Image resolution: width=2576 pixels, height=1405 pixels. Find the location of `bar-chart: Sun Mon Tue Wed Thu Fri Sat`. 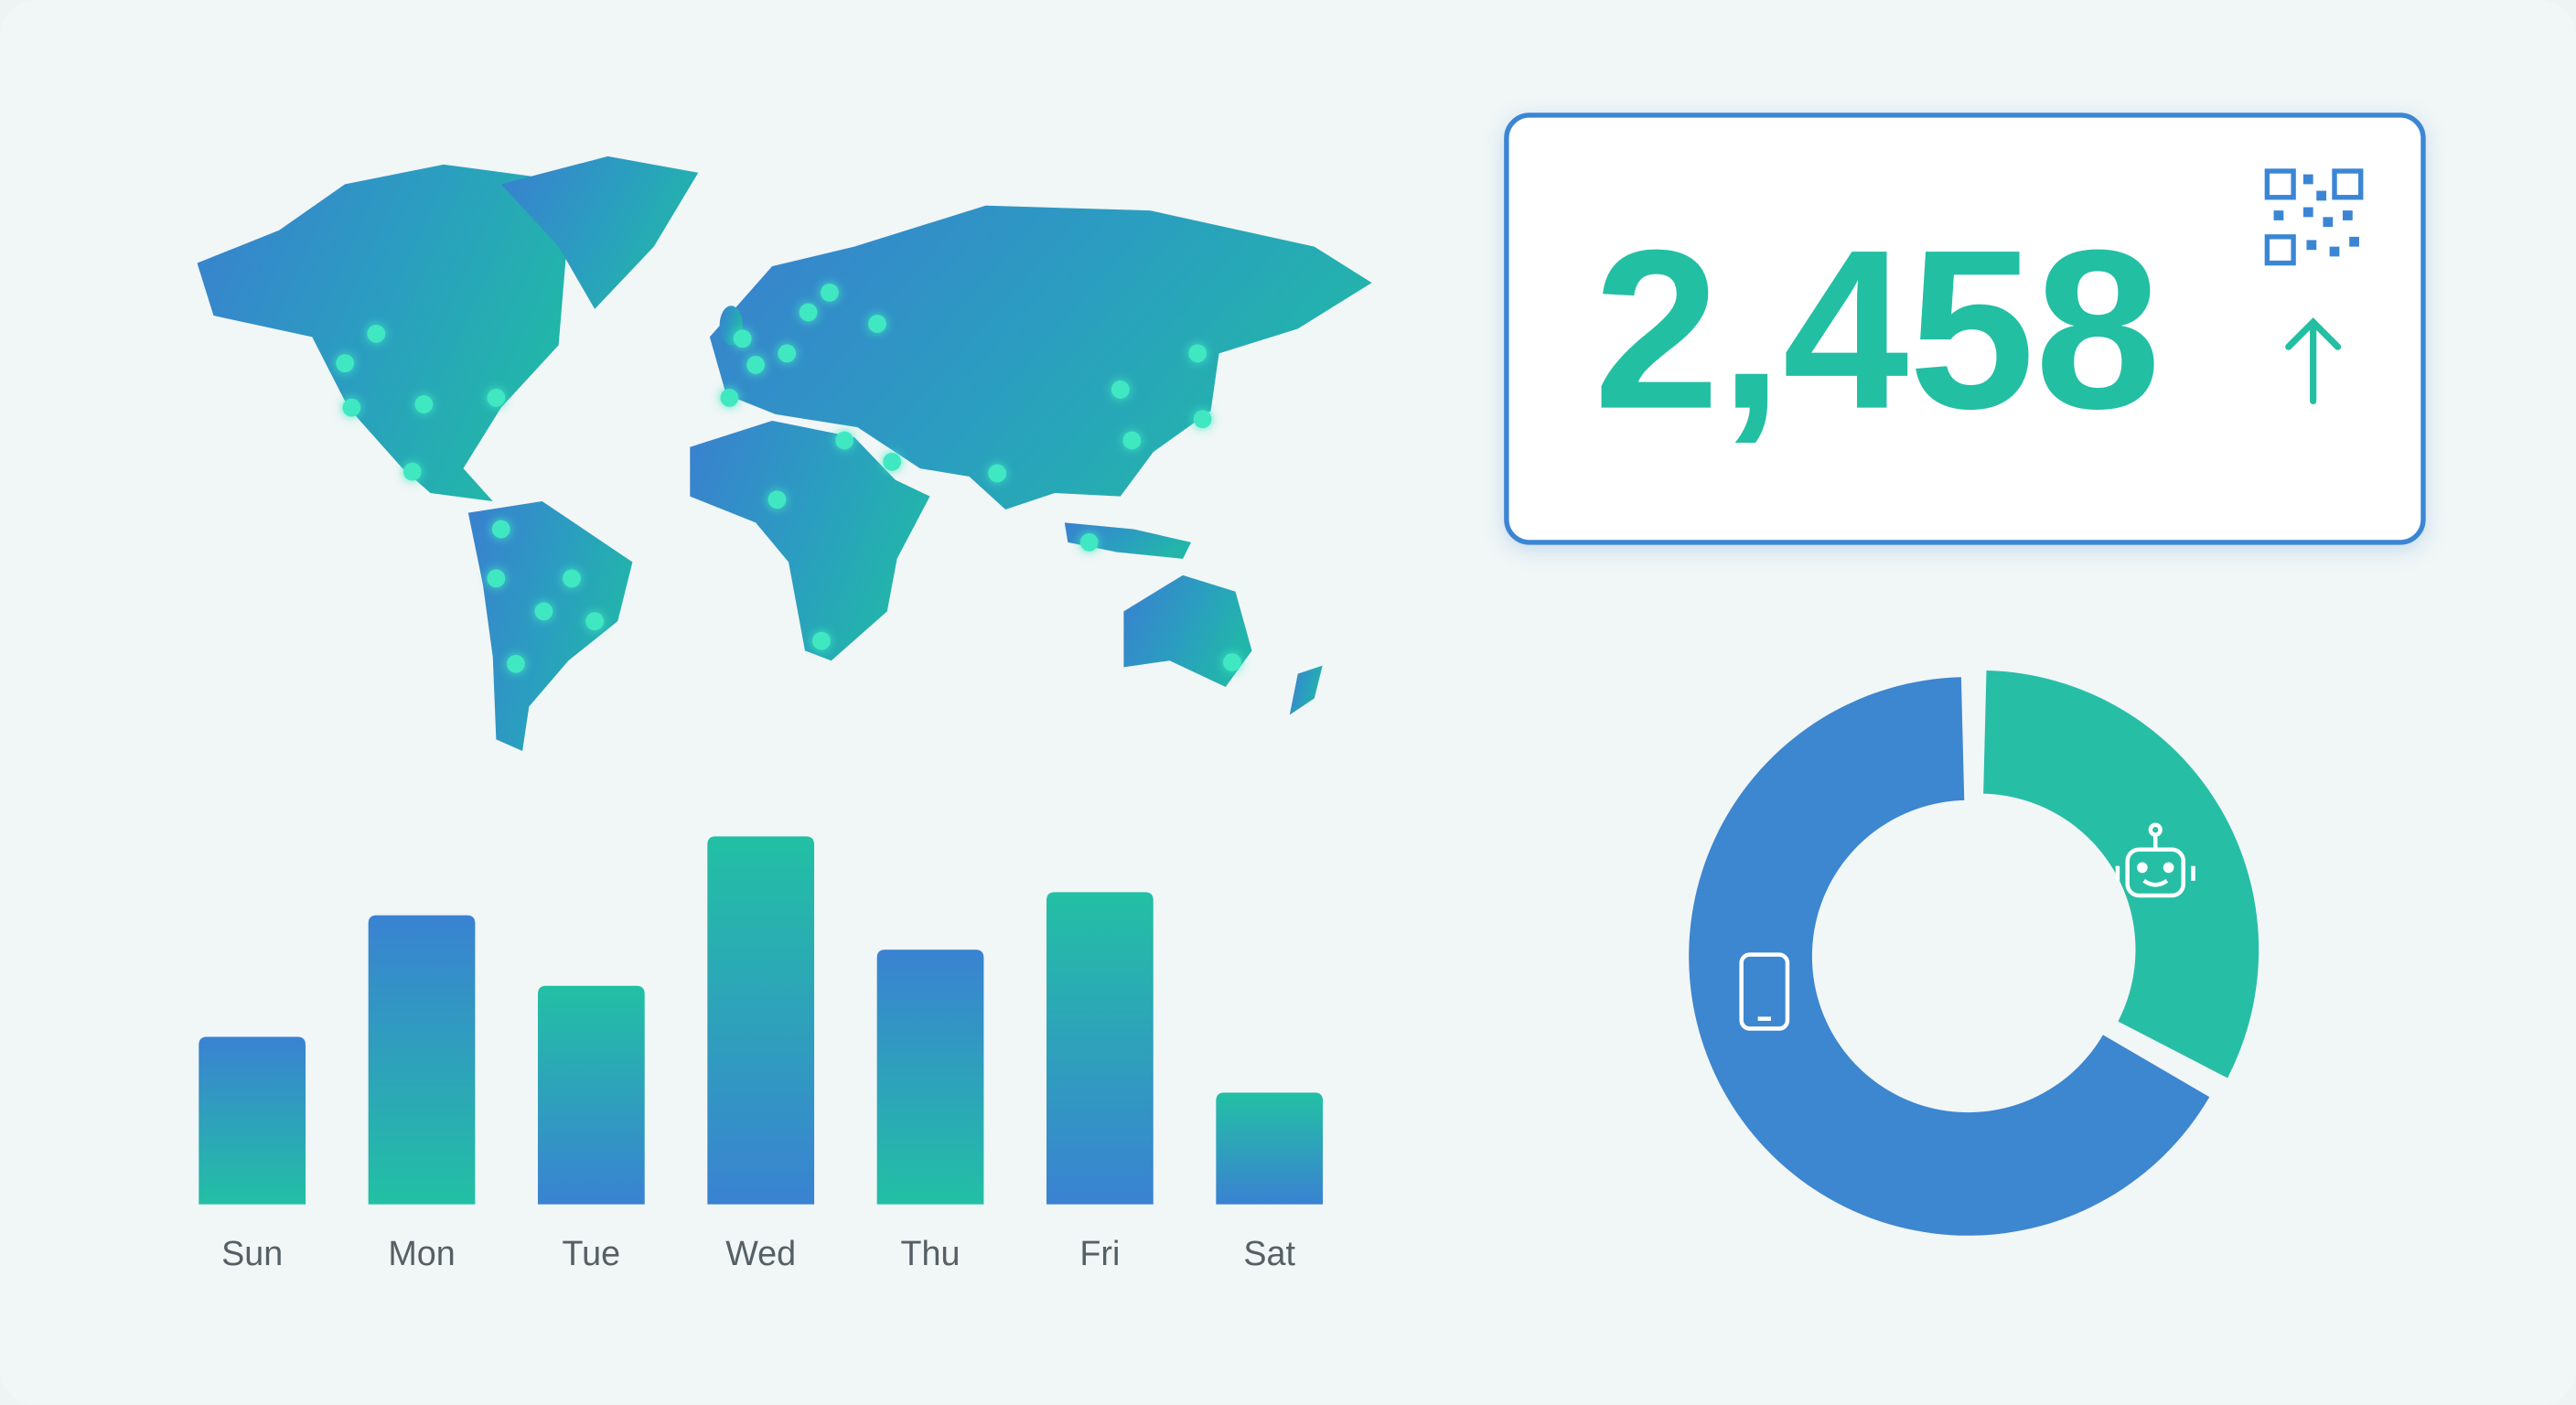

bar-chart: Sun Mon Tue Wed Thu Fri Sat is located at coordinates (761, 1054).